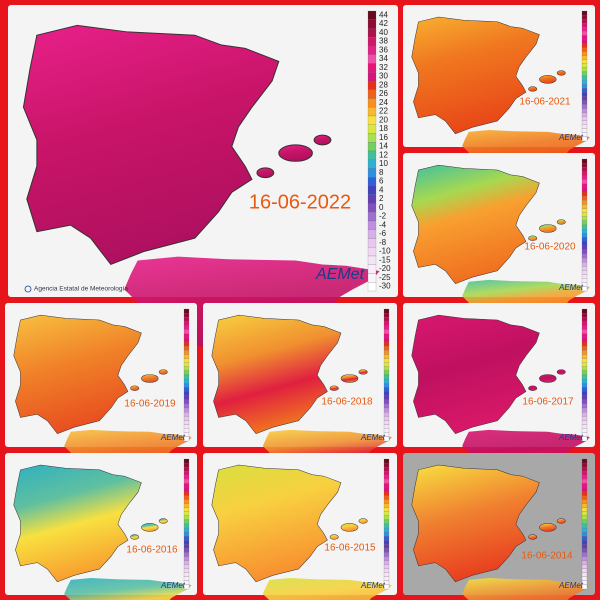  Describe the element at coordinates (499, 91) in the screenshot. I see `map-panel: 16-06-2021 AEMet` at that location.